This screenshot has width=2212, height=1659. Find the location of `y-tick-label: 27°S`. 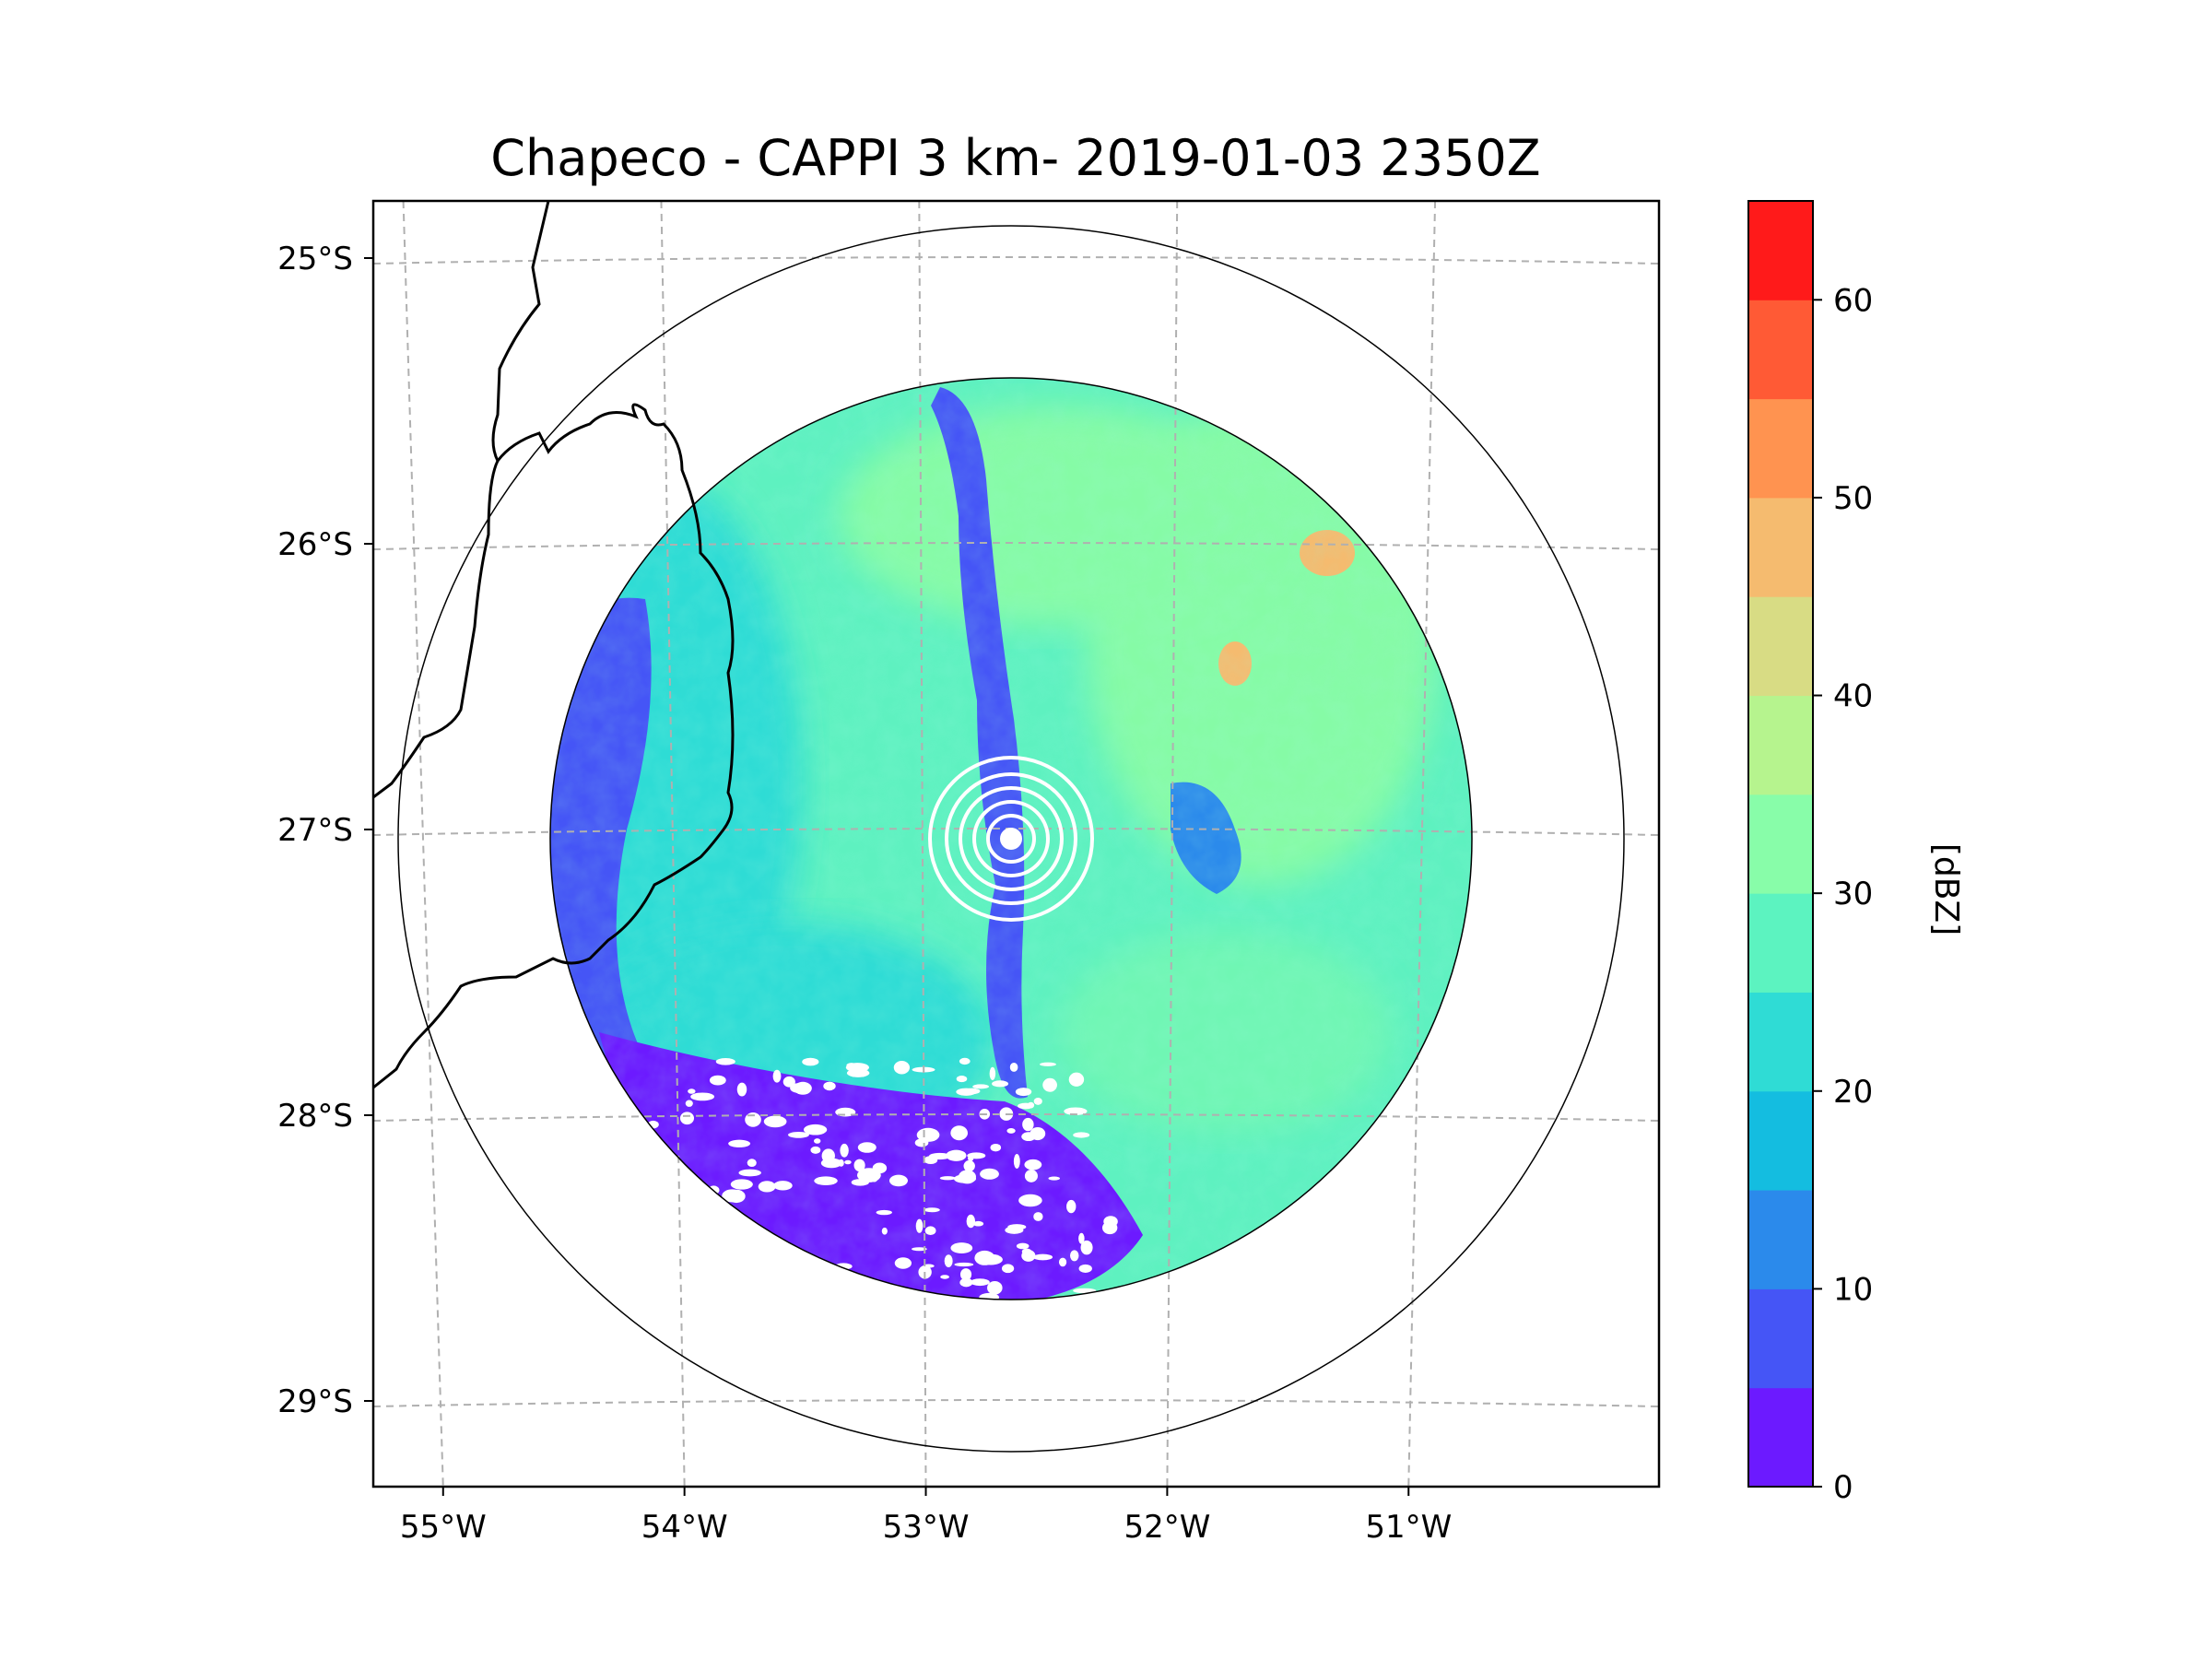

y-tick-label: 27°S is located at coordinates (315, 830).